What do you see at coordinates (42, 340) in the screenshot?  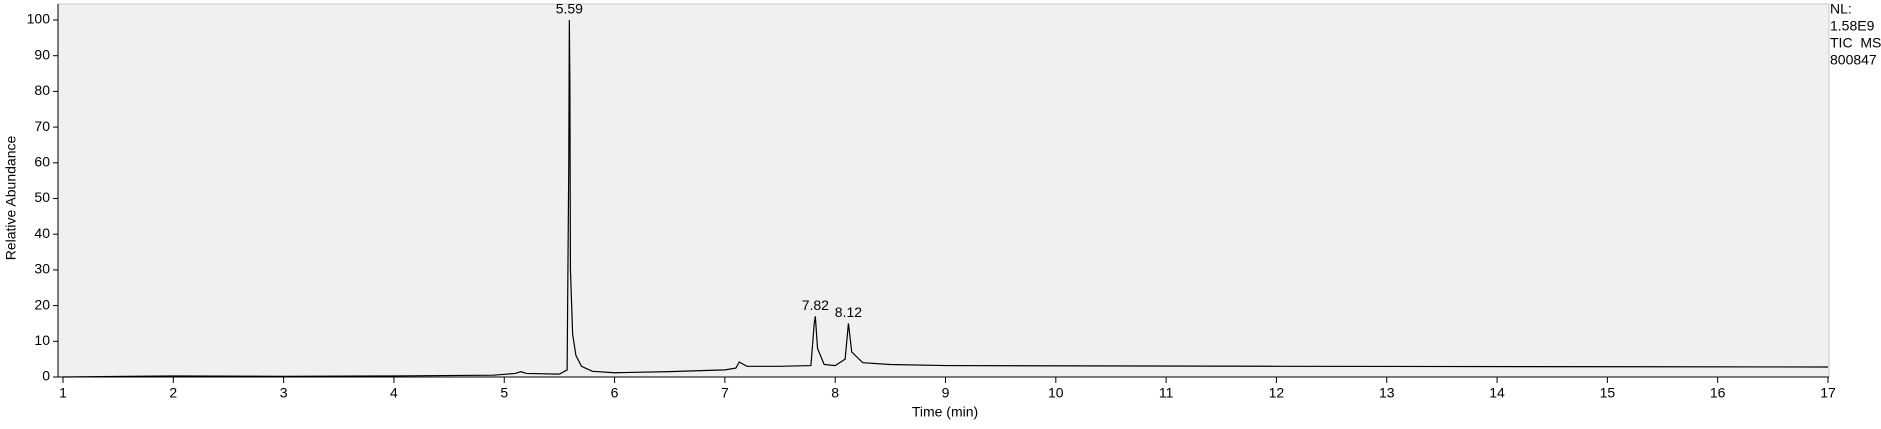 I see `y-tick-label: 10` at bounding box center [42, 340].